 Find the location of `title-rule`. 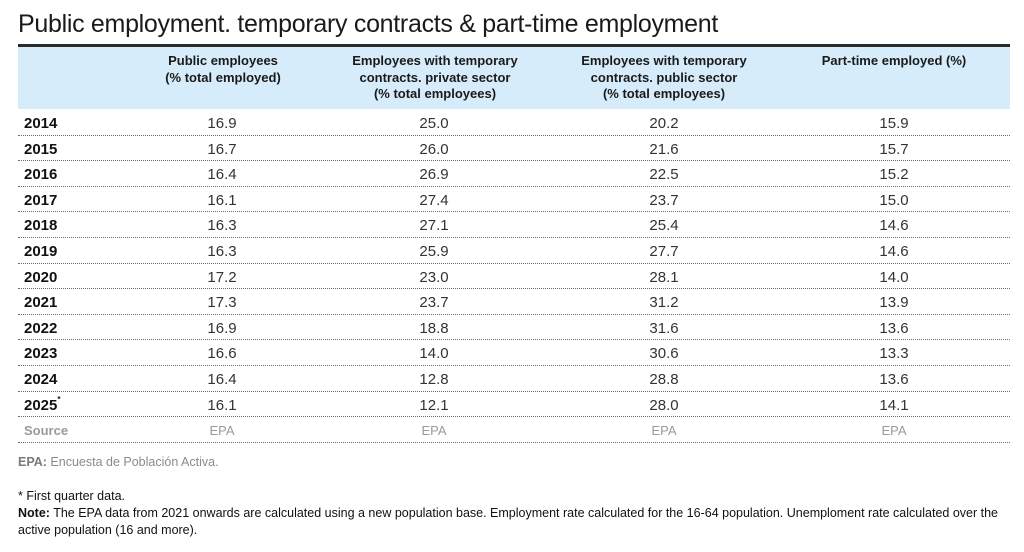

title-rule is located at coordinates (514, 45).